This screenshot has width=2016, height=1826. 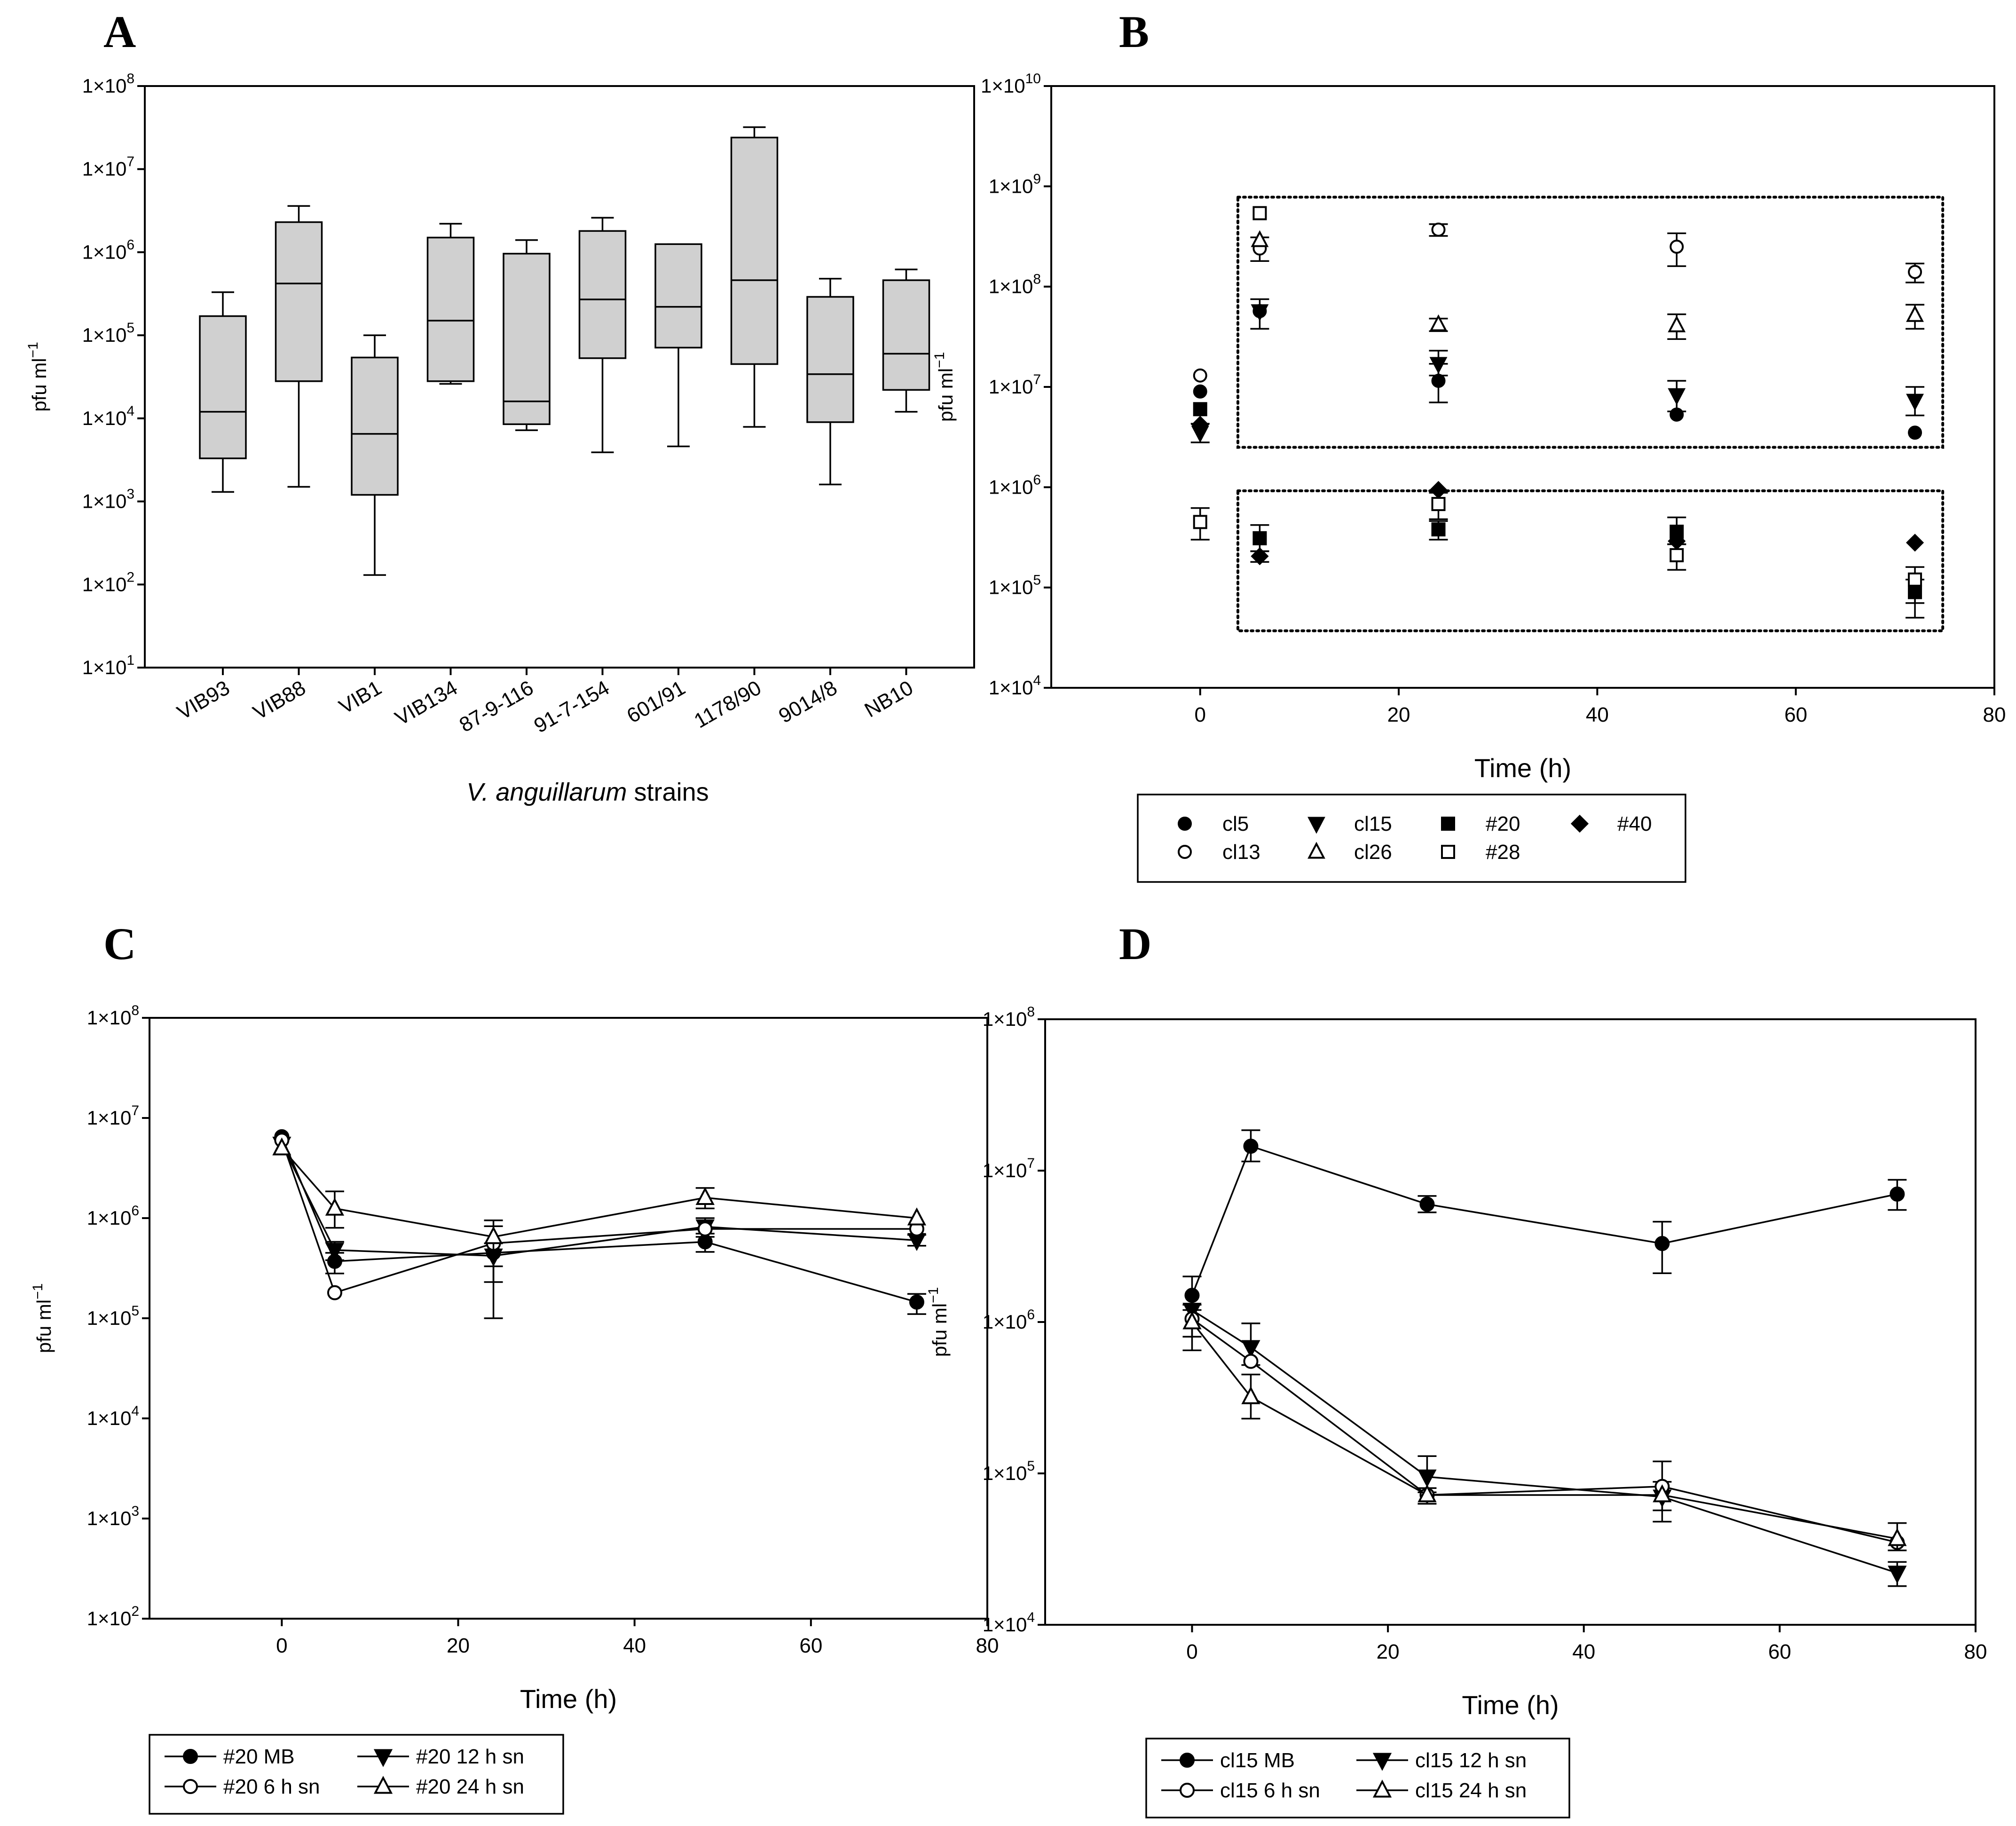 I want to click on legend-label: #40, so click(x=1635, y=823).